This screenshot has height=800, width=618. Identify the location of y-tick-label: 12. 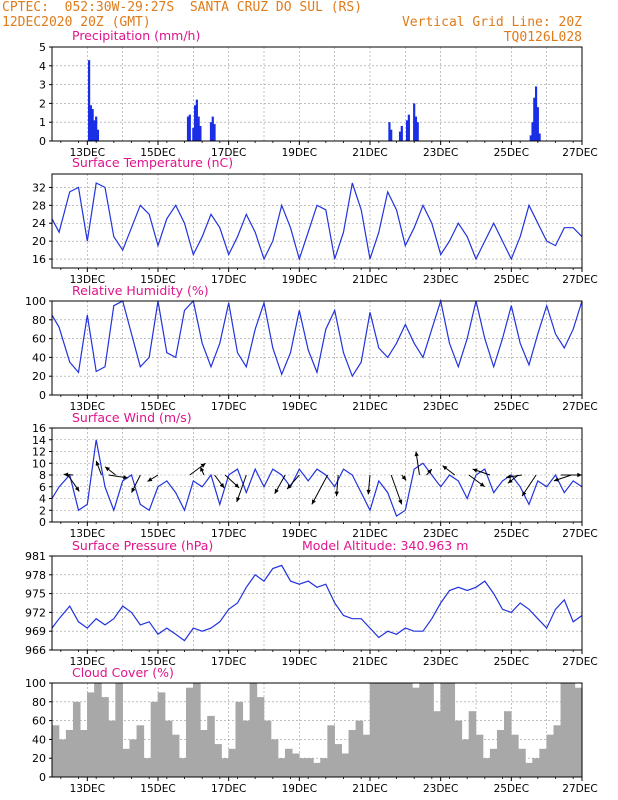
(39, 452).